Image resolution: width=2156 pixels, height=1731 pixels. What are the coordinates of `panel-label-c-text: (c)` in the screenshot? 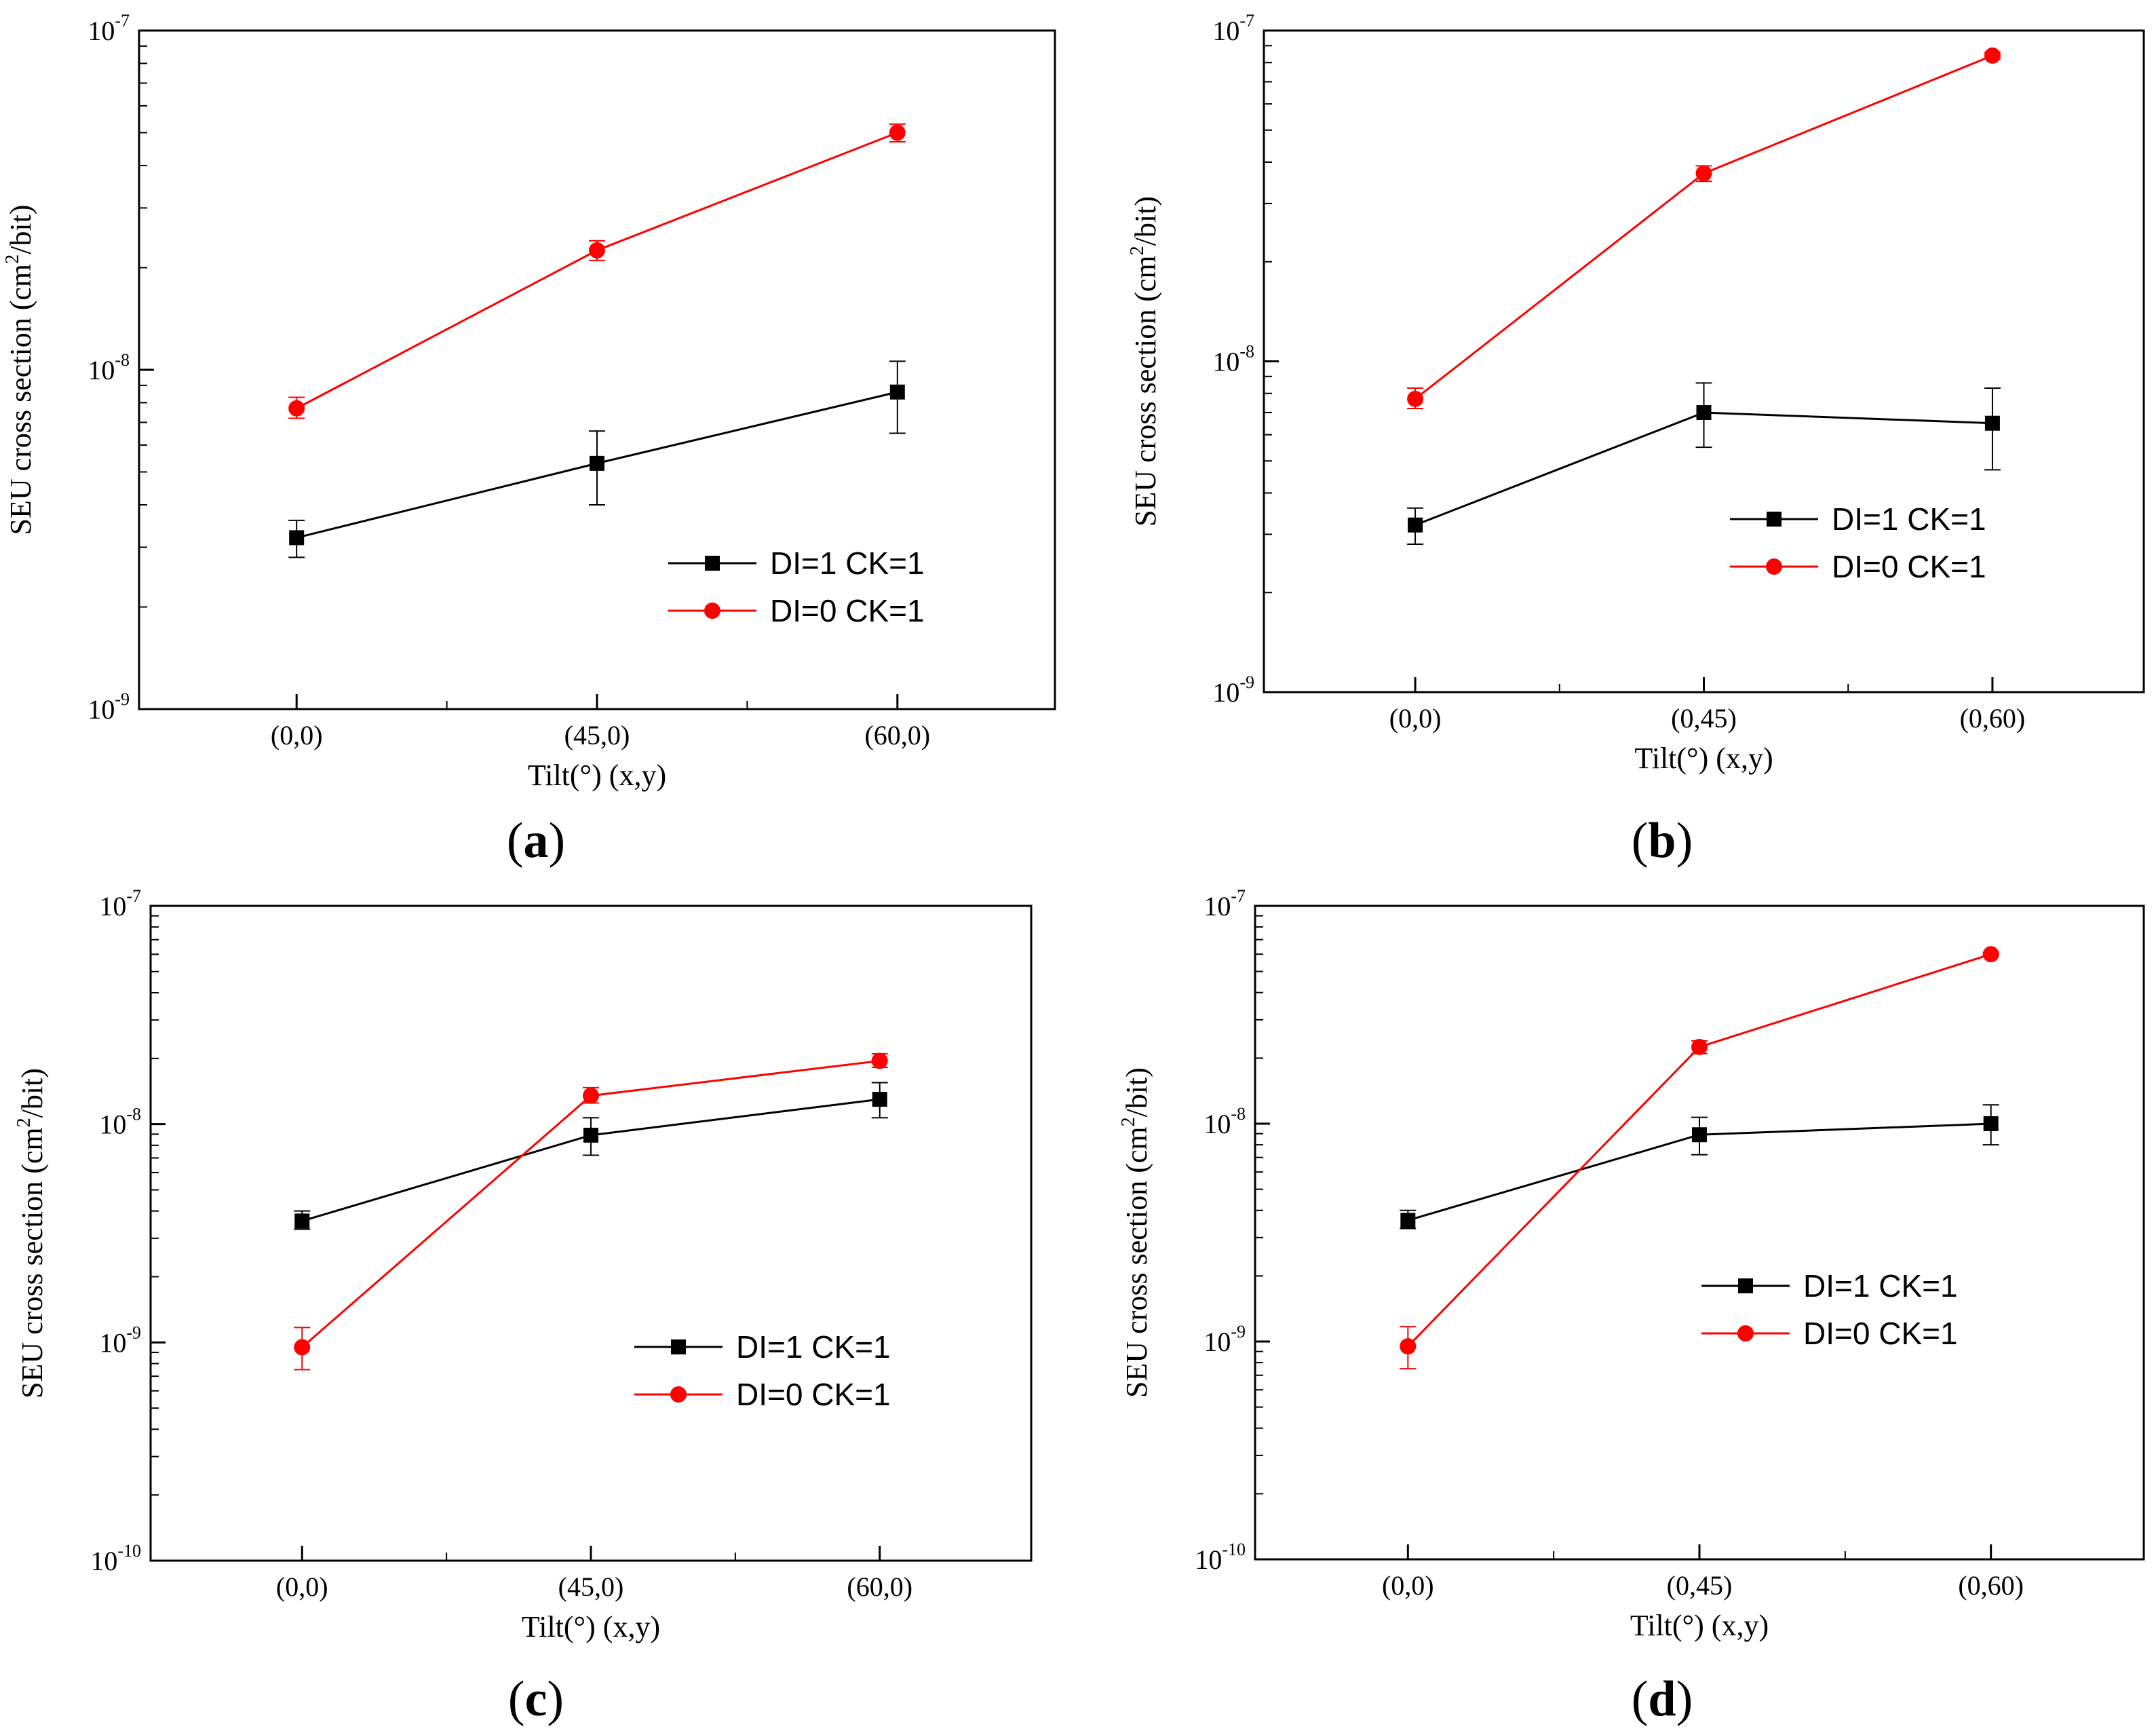 It's located at (536, 1699).